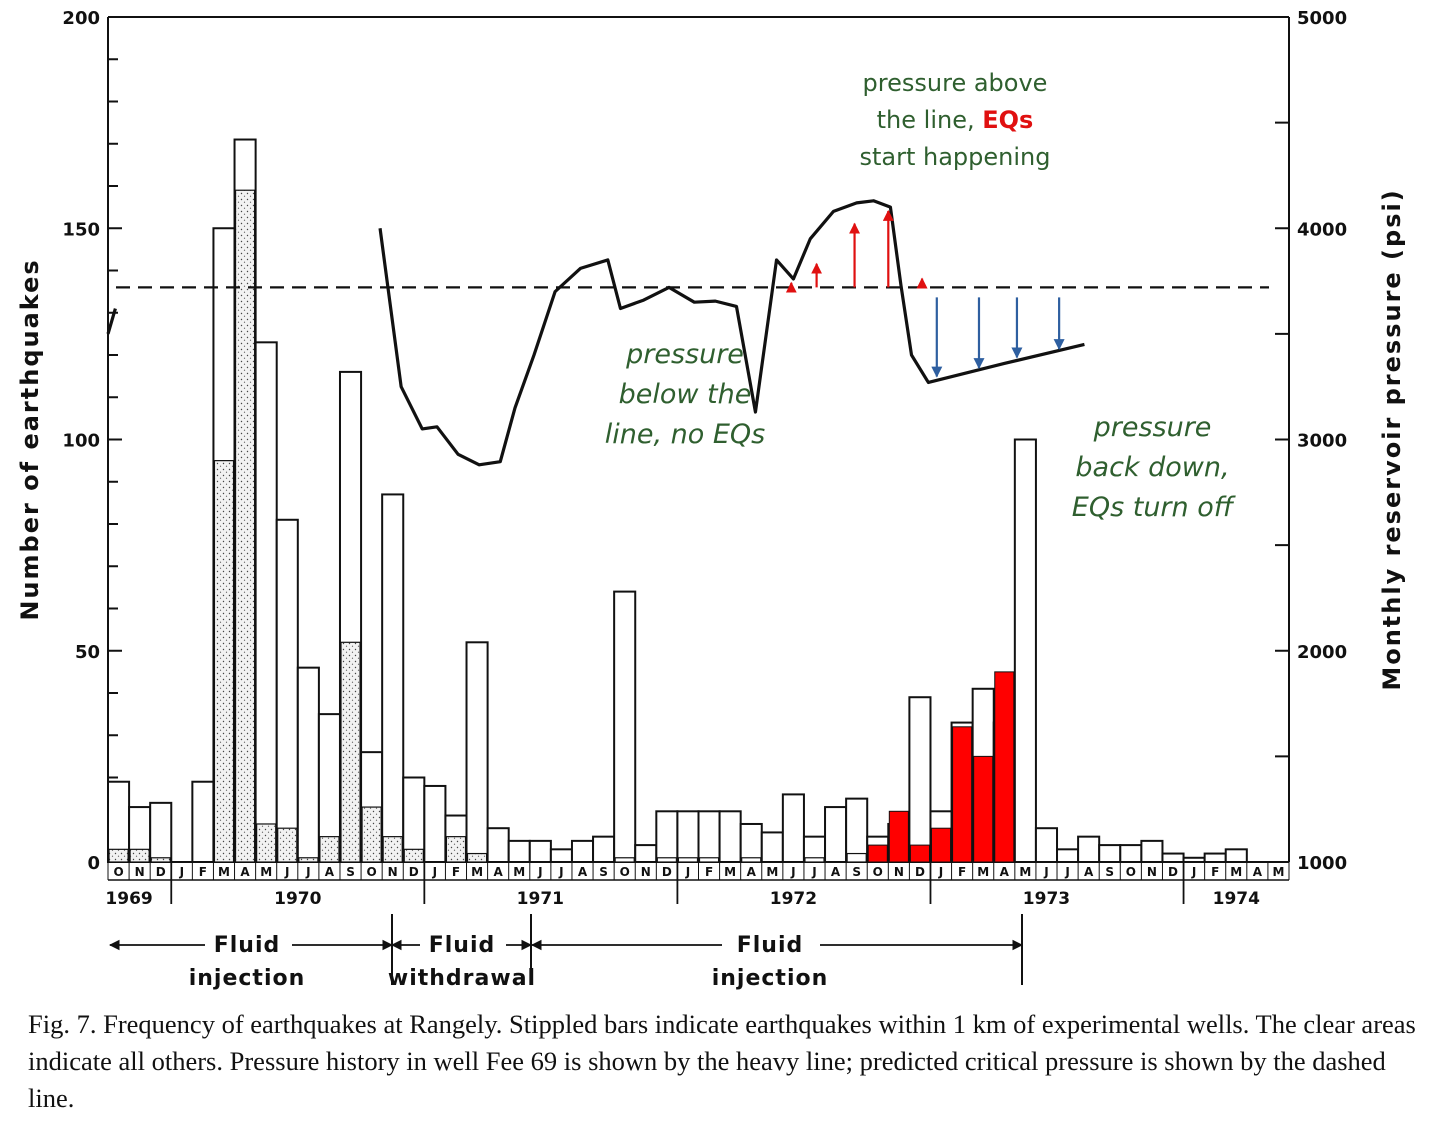  Describe the element at coordinates (1392, 439) in the screenshot. I see `right-axis-title: Monthly reservoir pressure (psi)` at that location.